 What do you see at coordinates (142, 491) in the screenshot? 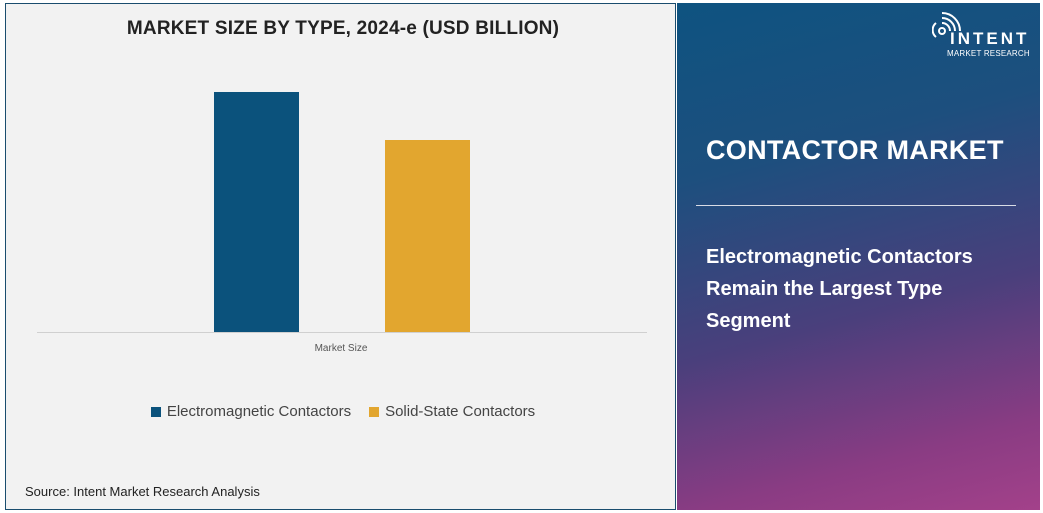
I see `source-note: Source: Intent Market Research Analysis` at bounding box center [142, 491].